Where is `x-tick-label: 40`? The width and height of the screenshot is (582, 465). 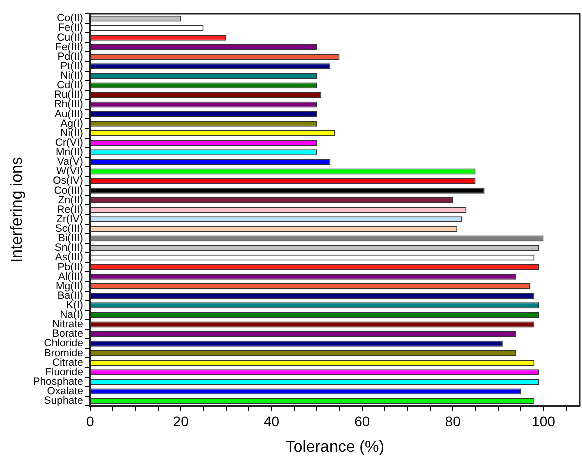 x-tick-label: 40 is located at coordinates (272, 421).